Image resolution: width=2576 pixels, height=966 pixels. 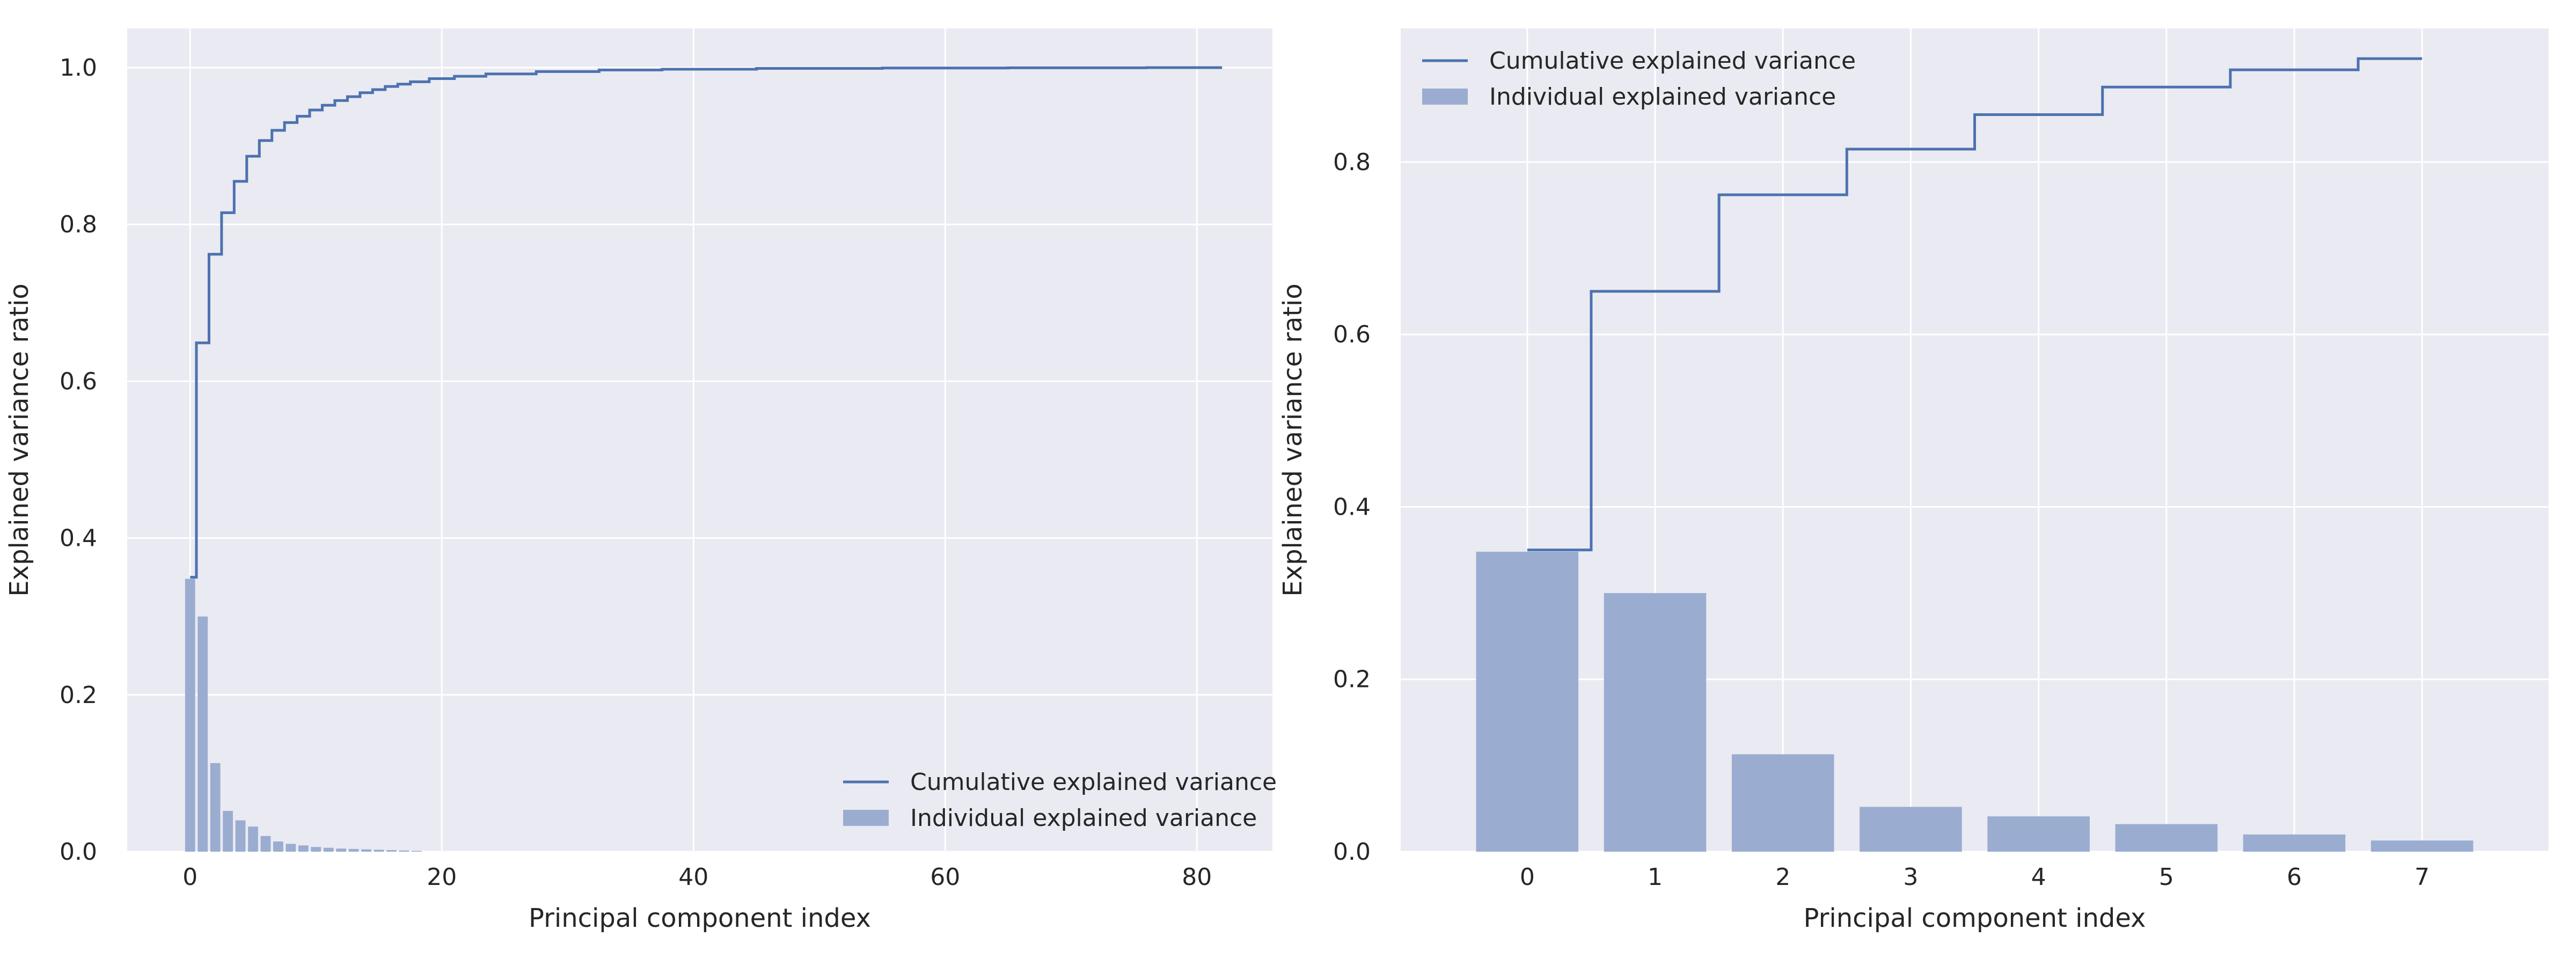 I want to click on x-tick-label: 7, so click(x=2421, y=877).